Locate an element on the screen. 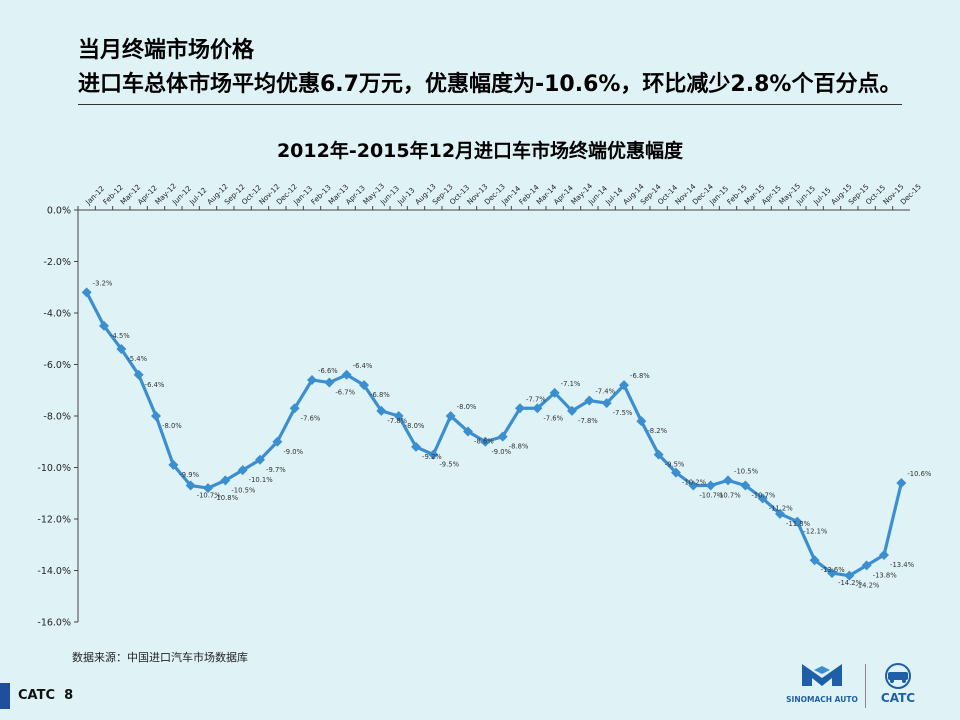  data-label: -11.8% is located at coordinates (798, 524).